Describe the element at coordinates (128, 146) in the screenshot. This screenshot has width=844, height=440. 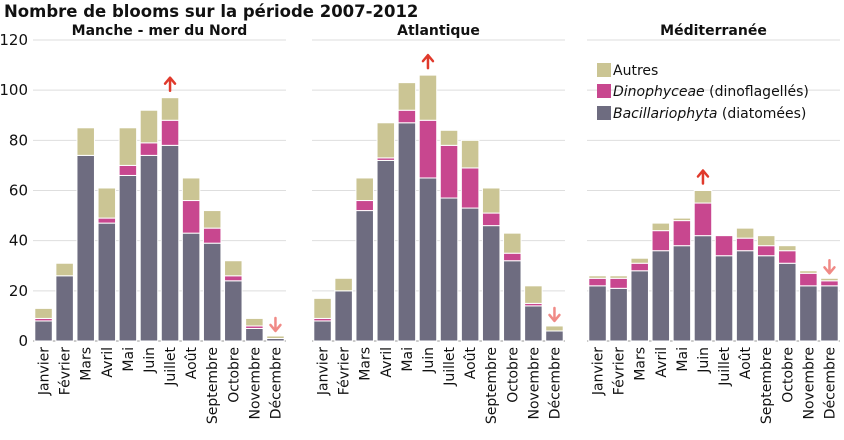
I see `bar-manche-mer-du-nord-mai-autres` at that location.